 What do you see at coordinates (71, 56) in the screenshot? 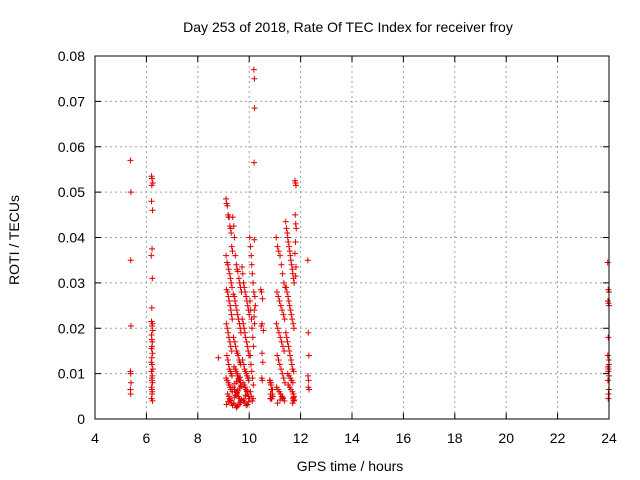
I see `y-tick-label: 0.08` at bounding box center [71, 56].